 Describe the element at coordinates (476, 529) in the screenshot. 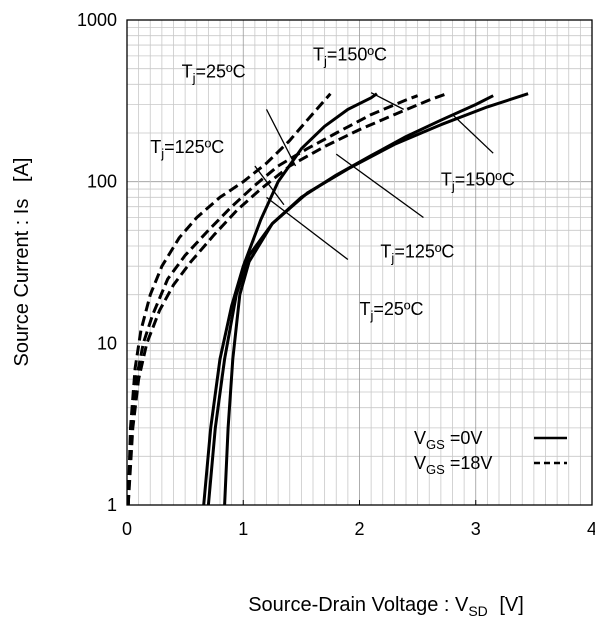

I see `x-tick-label: 3` at that location.